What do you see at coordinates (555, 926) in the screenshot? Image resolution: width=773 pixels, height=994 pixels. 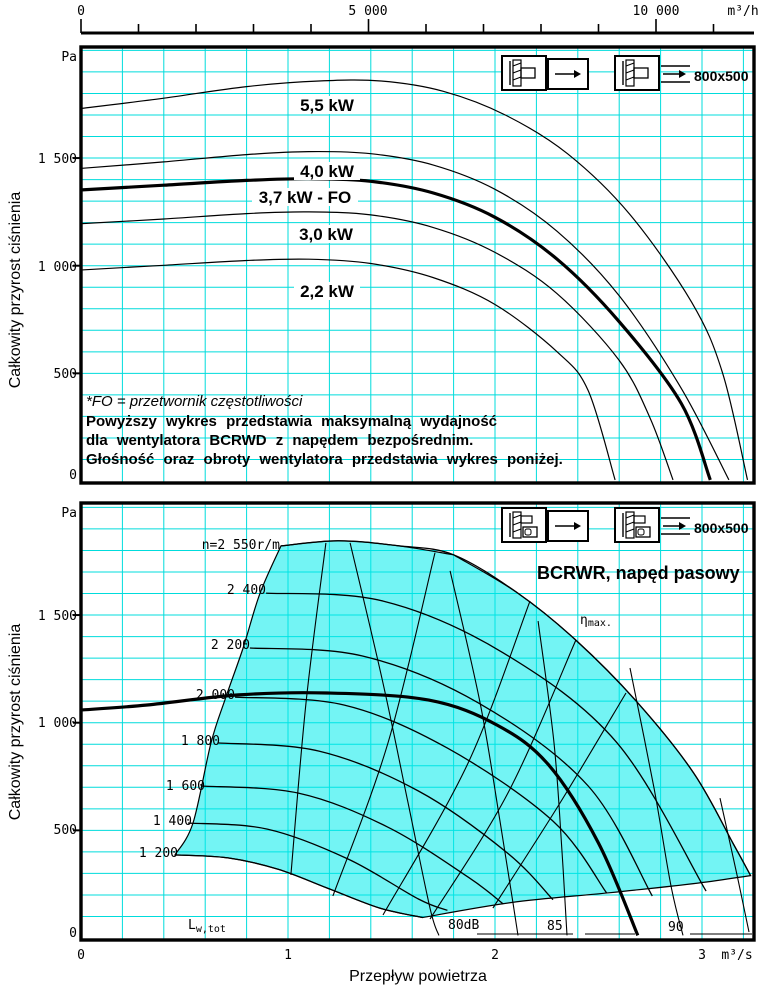 I see `db-label-85: 85` at bounding box center [555, 926].